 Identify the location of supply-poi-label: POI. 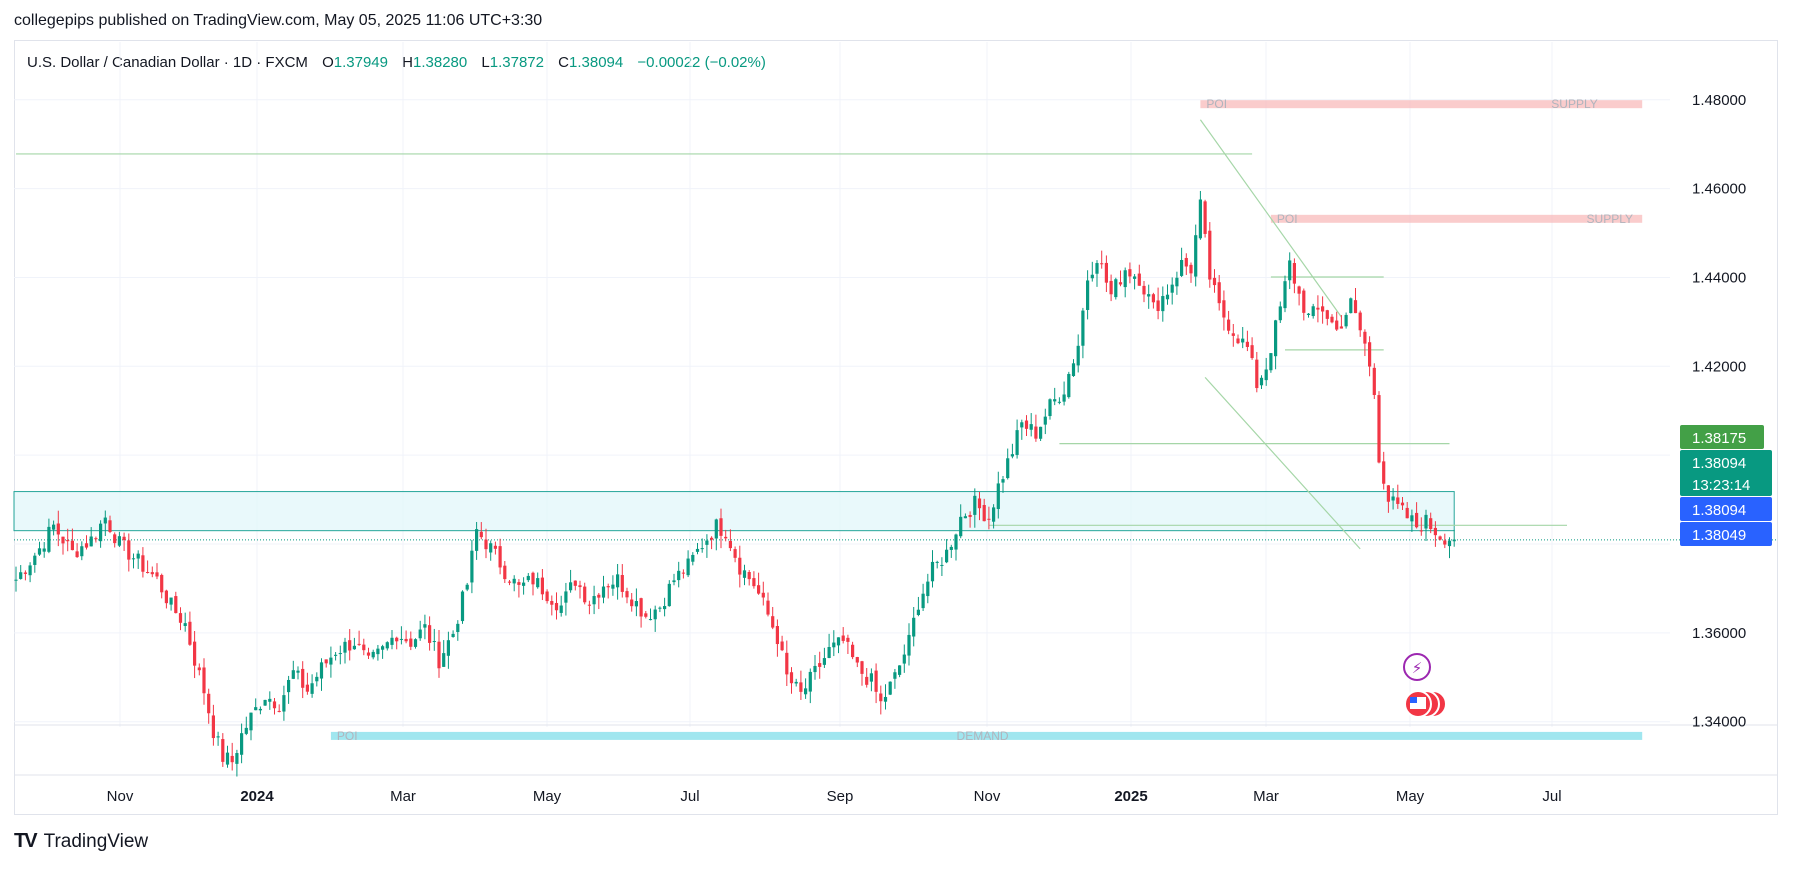
(1287, 219).